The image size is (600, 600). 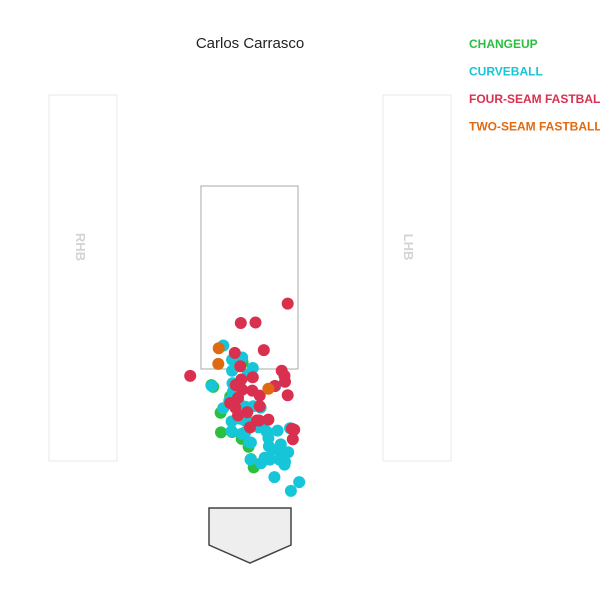 I want to click on batter-label-right: LHB, so click(x=408, y=247).